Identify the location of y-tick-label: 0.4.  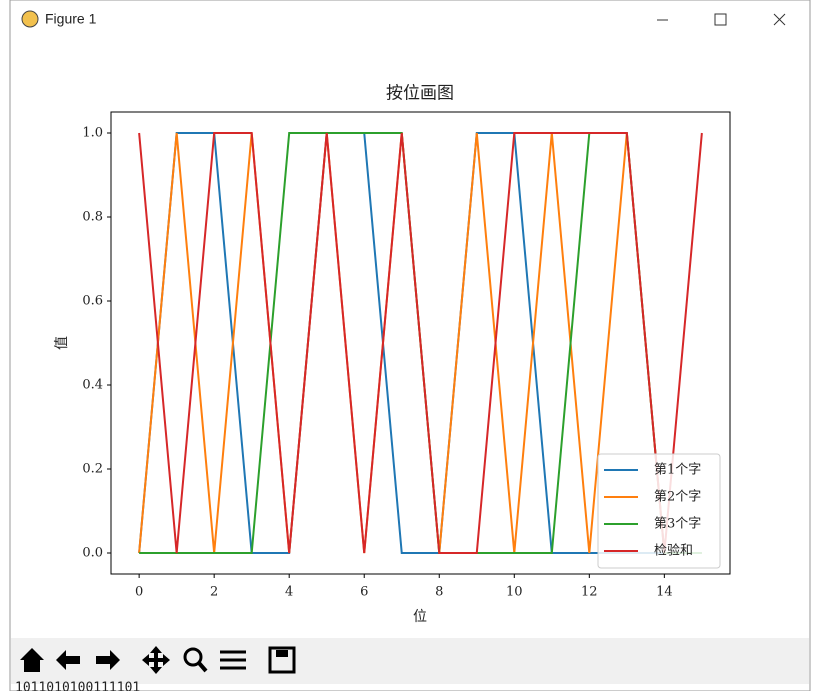
(92, 385).